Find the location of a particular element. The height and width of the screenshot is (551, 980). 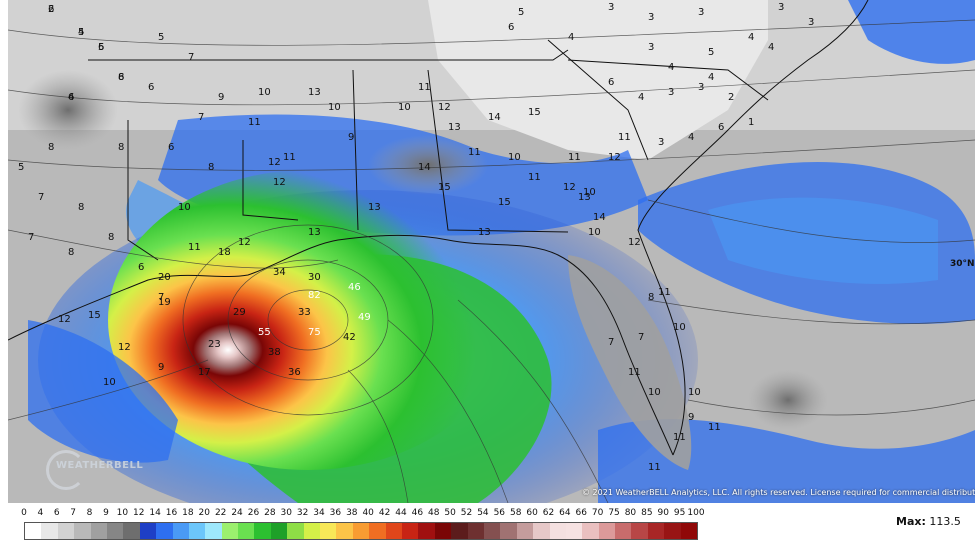

state-line-al-ga is located at coordinates (498, 151).